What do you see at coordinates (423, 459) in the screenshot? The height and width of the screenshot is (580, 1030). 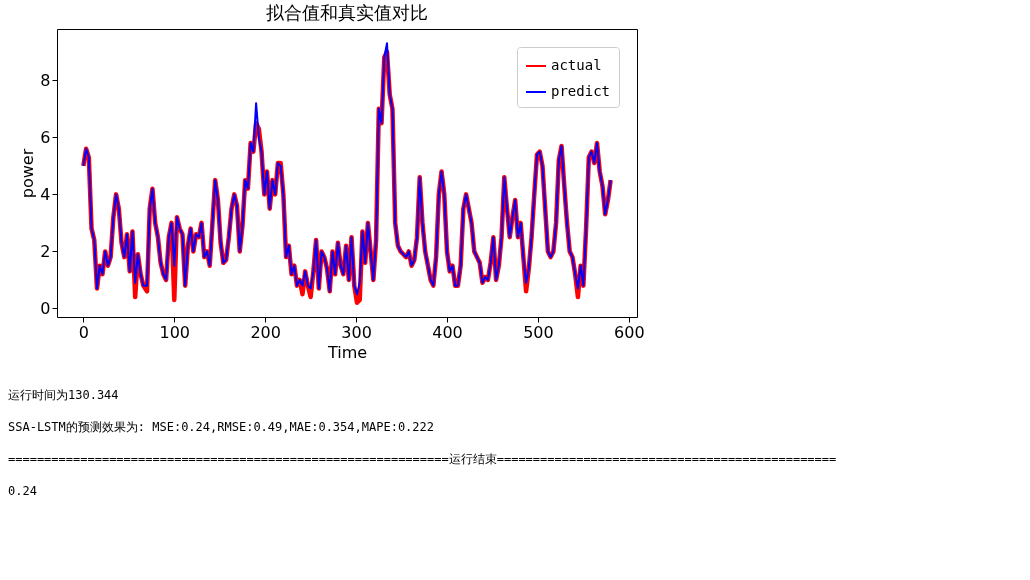 I see `text: =============================================================运行结束===============================================` at bounding box center [423, 459].